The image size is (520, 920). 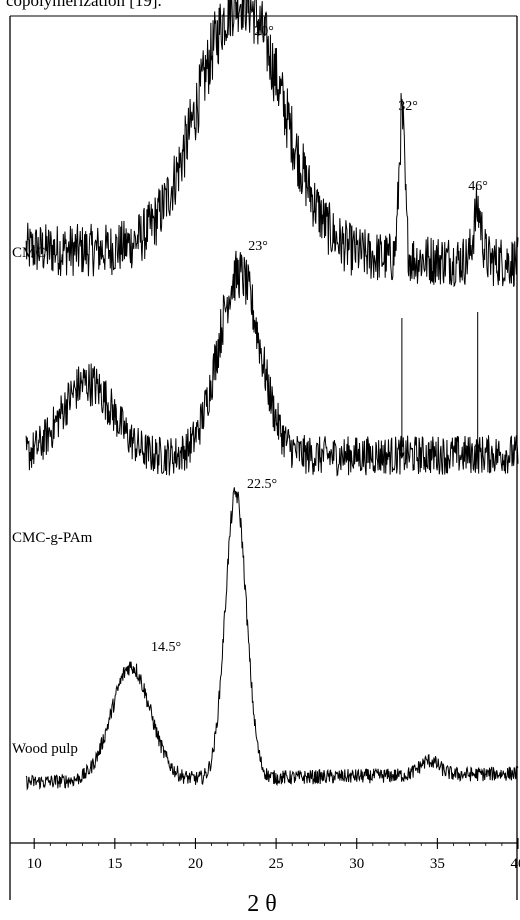 What do you see at coordinates (262, 904) in the screenshot?
I see `x-axis-title: 2 θ` at bounding box center [262, 904].